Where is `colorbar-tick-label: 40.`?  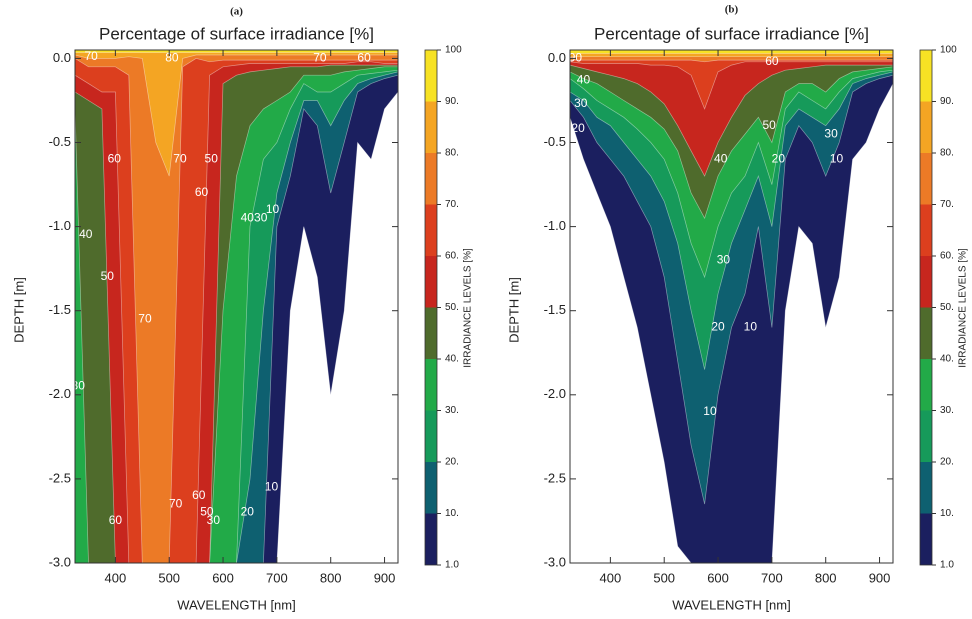
colorbar-tick-label: 40. is located at coordinates (947, 359).